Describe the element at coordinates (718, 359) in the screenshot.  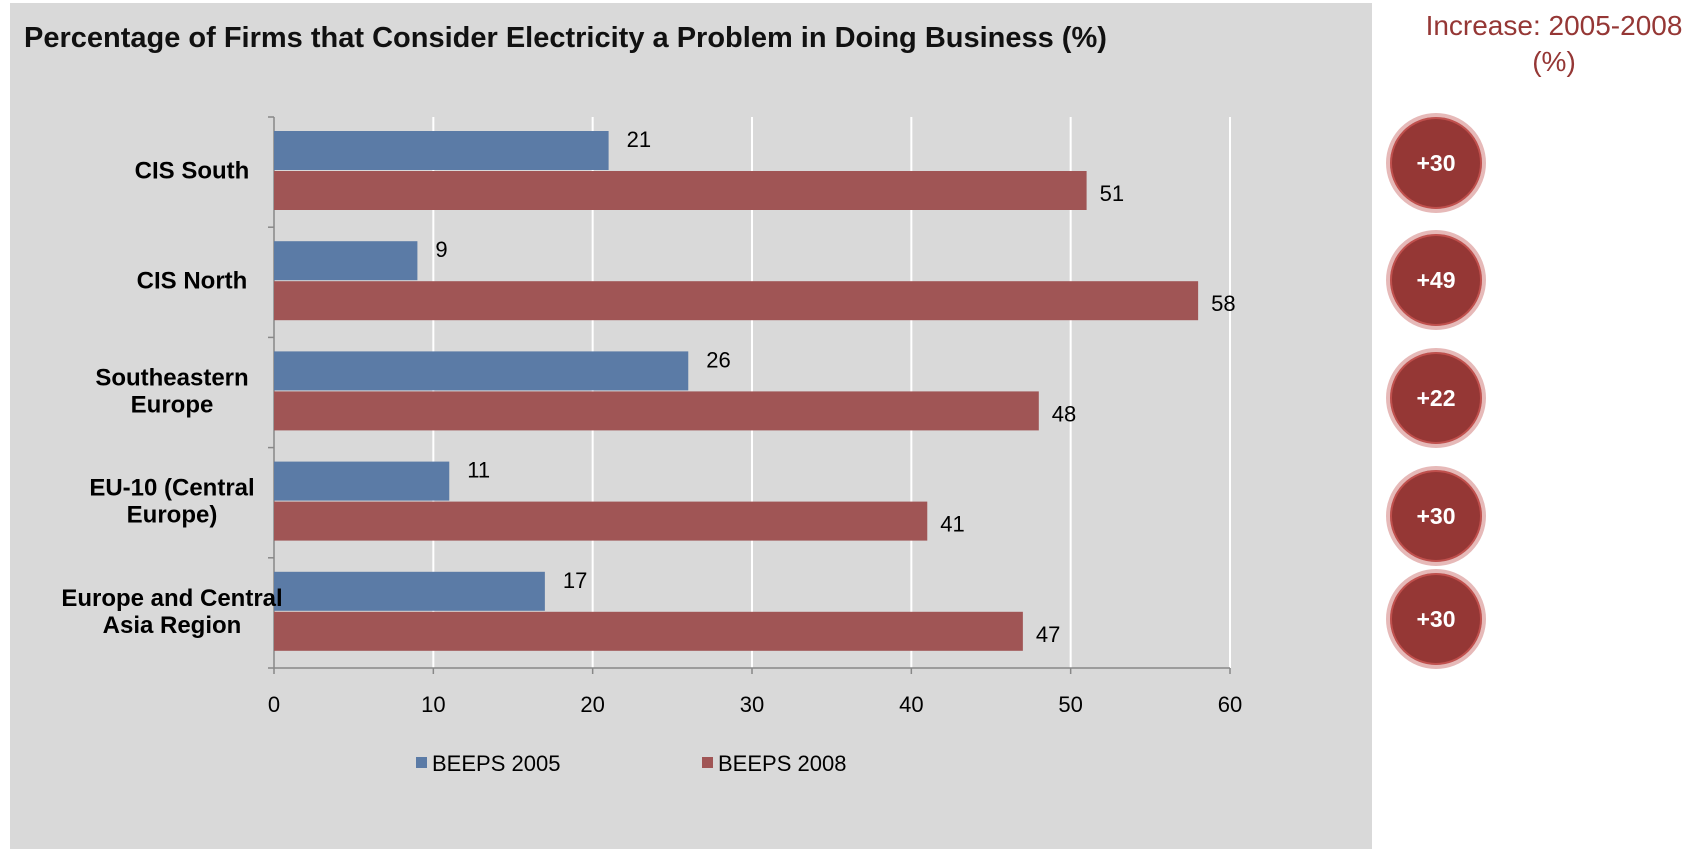
I see `data-label: 26` at that location.